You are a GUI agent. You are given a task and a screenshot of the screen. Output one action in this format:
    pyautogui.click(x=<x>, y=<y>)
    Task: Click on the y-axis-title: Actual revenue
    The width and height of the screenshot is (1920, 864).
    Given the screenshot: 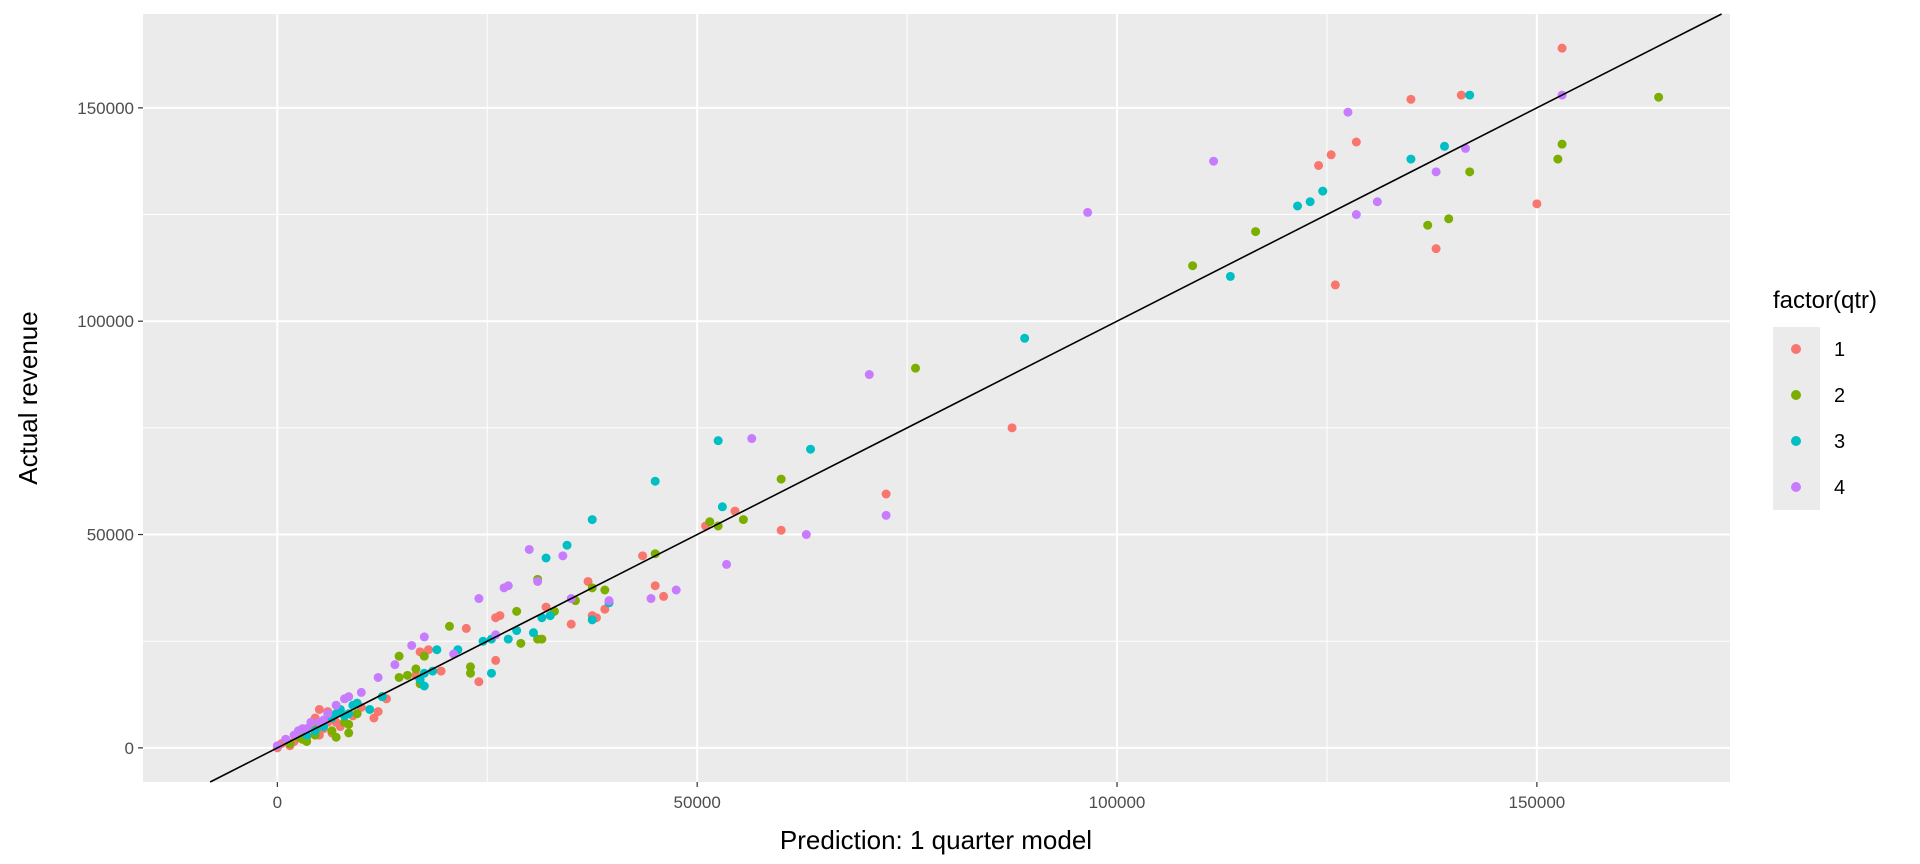 What is the action you would take?
    pyautogui.click(x=28, y=397)
    